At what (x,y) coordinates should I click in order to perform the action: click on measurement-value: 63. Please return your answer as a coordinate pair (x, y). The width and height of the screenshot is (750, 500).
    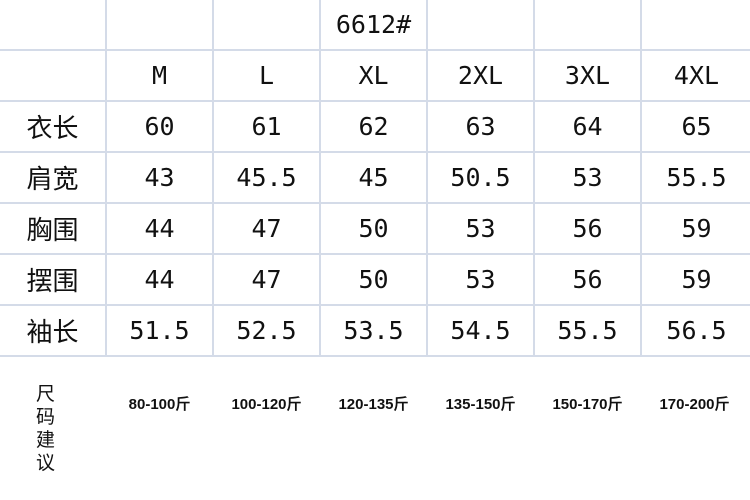
    Looking at the image, I should click on (480, 127).